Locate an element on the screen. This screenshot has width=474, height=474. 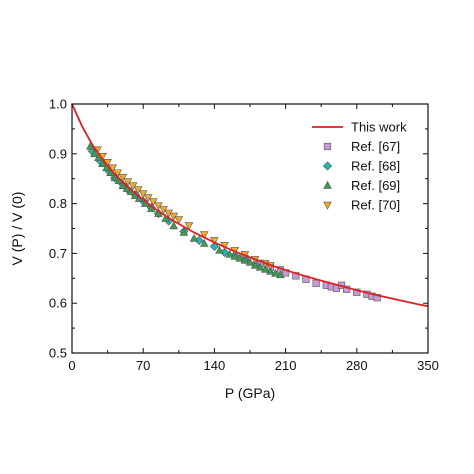
y-axis-label: V (P) / V (0) is located at coordinates (17, 229).